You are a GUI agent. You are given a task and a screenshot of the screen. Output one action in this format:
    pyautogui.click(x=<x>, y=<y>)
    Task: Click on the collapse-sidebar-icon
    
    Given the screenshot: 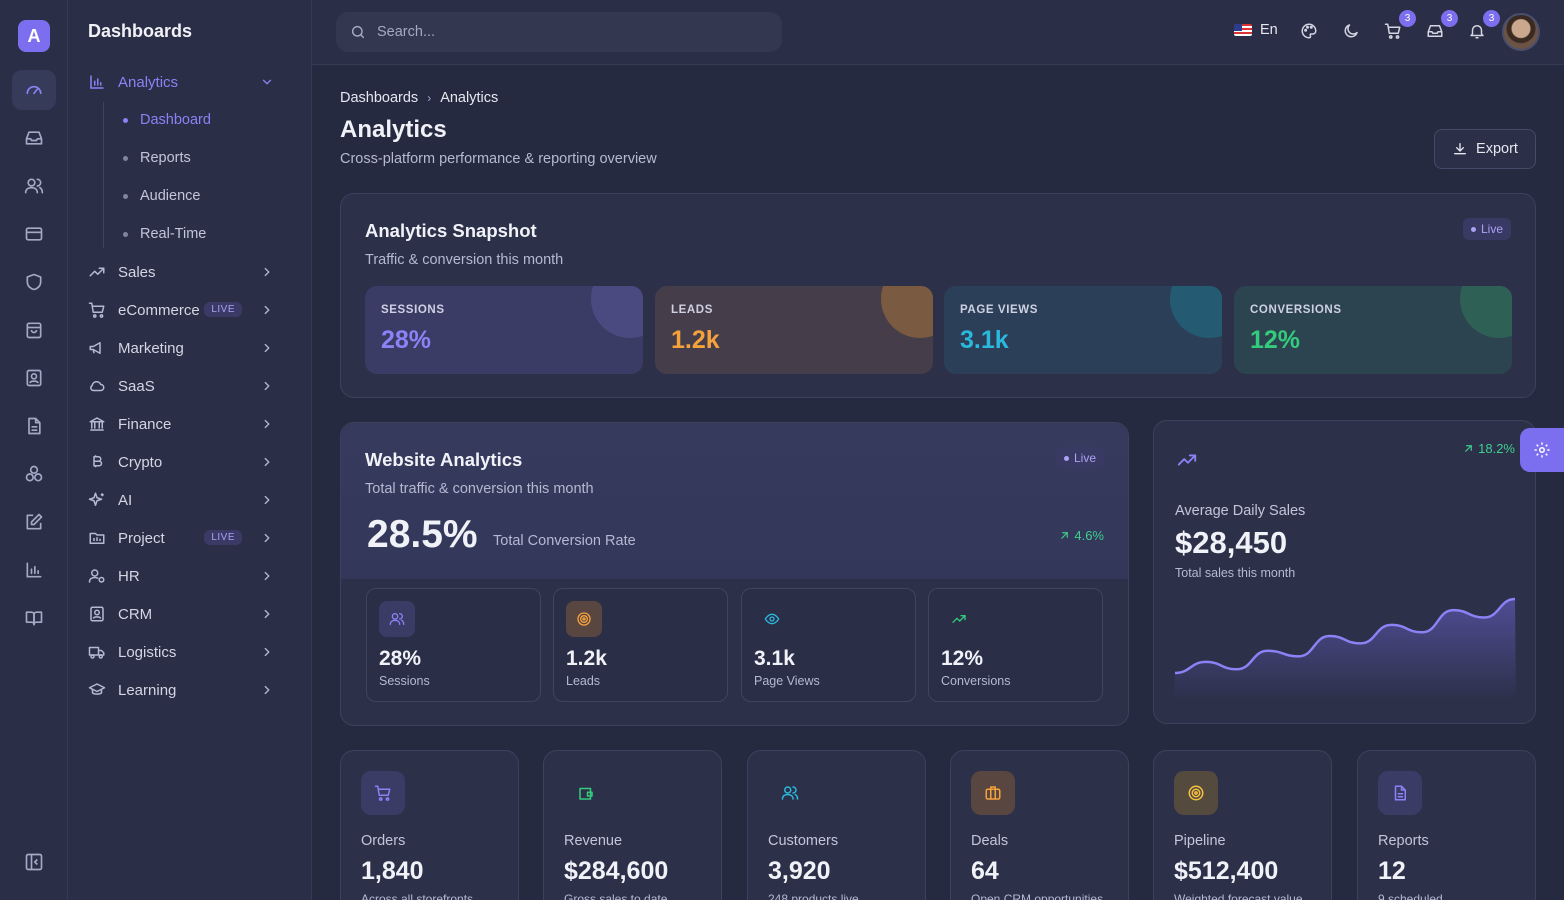 What is the action you would take?
    pyautogui.click(x=34, y=862)
    